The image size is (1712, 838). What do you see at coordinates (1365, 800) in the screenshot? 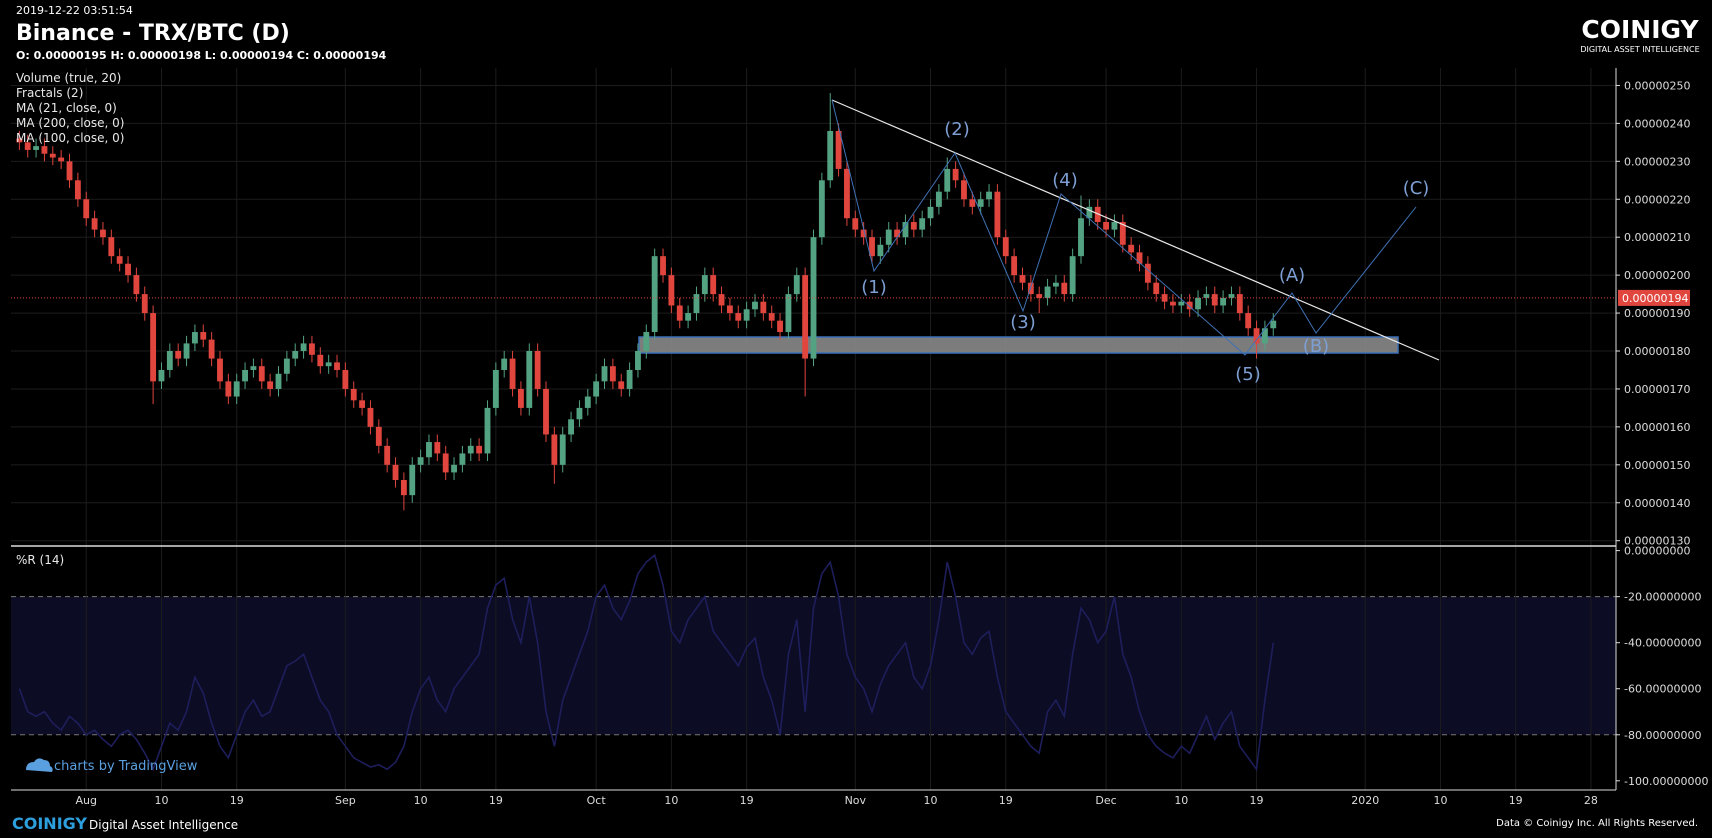
I see `x-tick-label: 2020` at bounding box center [1365, 800].